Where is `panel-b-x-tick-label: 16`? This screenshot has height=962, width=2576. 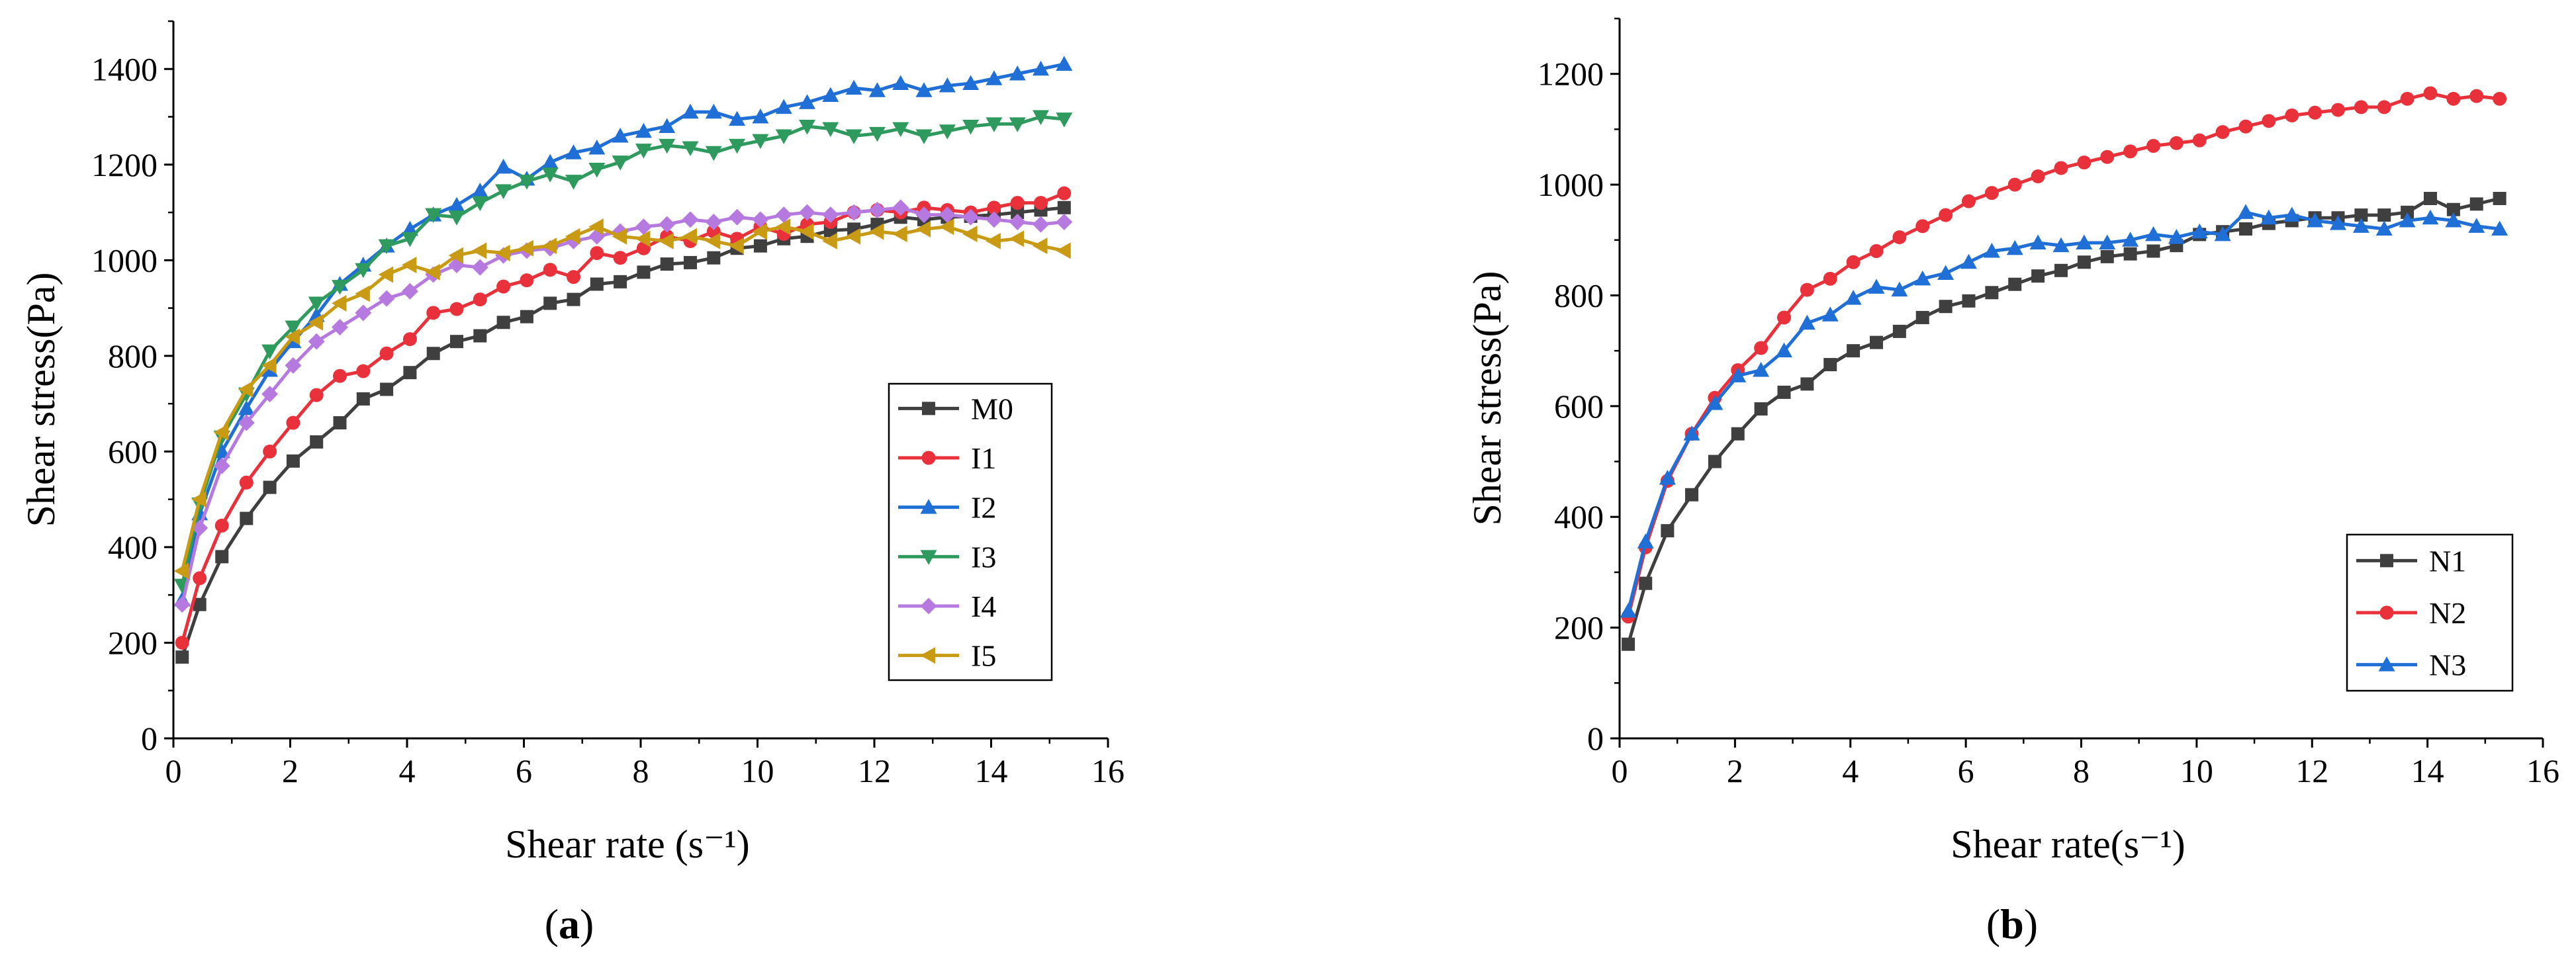
panel-b-x-tick-label: 16 is located at coordinates (2542, 771).